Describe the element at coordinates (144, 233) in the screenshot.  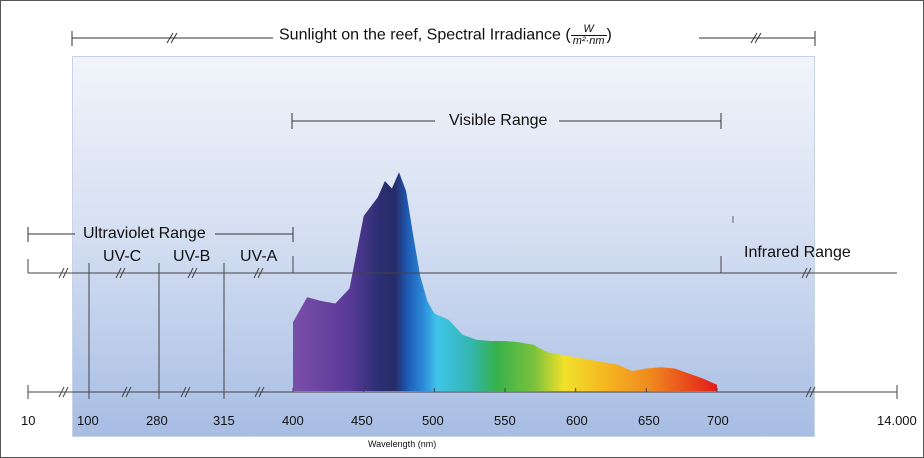
I see `ultraviolet-range-label: Ultraviolet Range` at that location.